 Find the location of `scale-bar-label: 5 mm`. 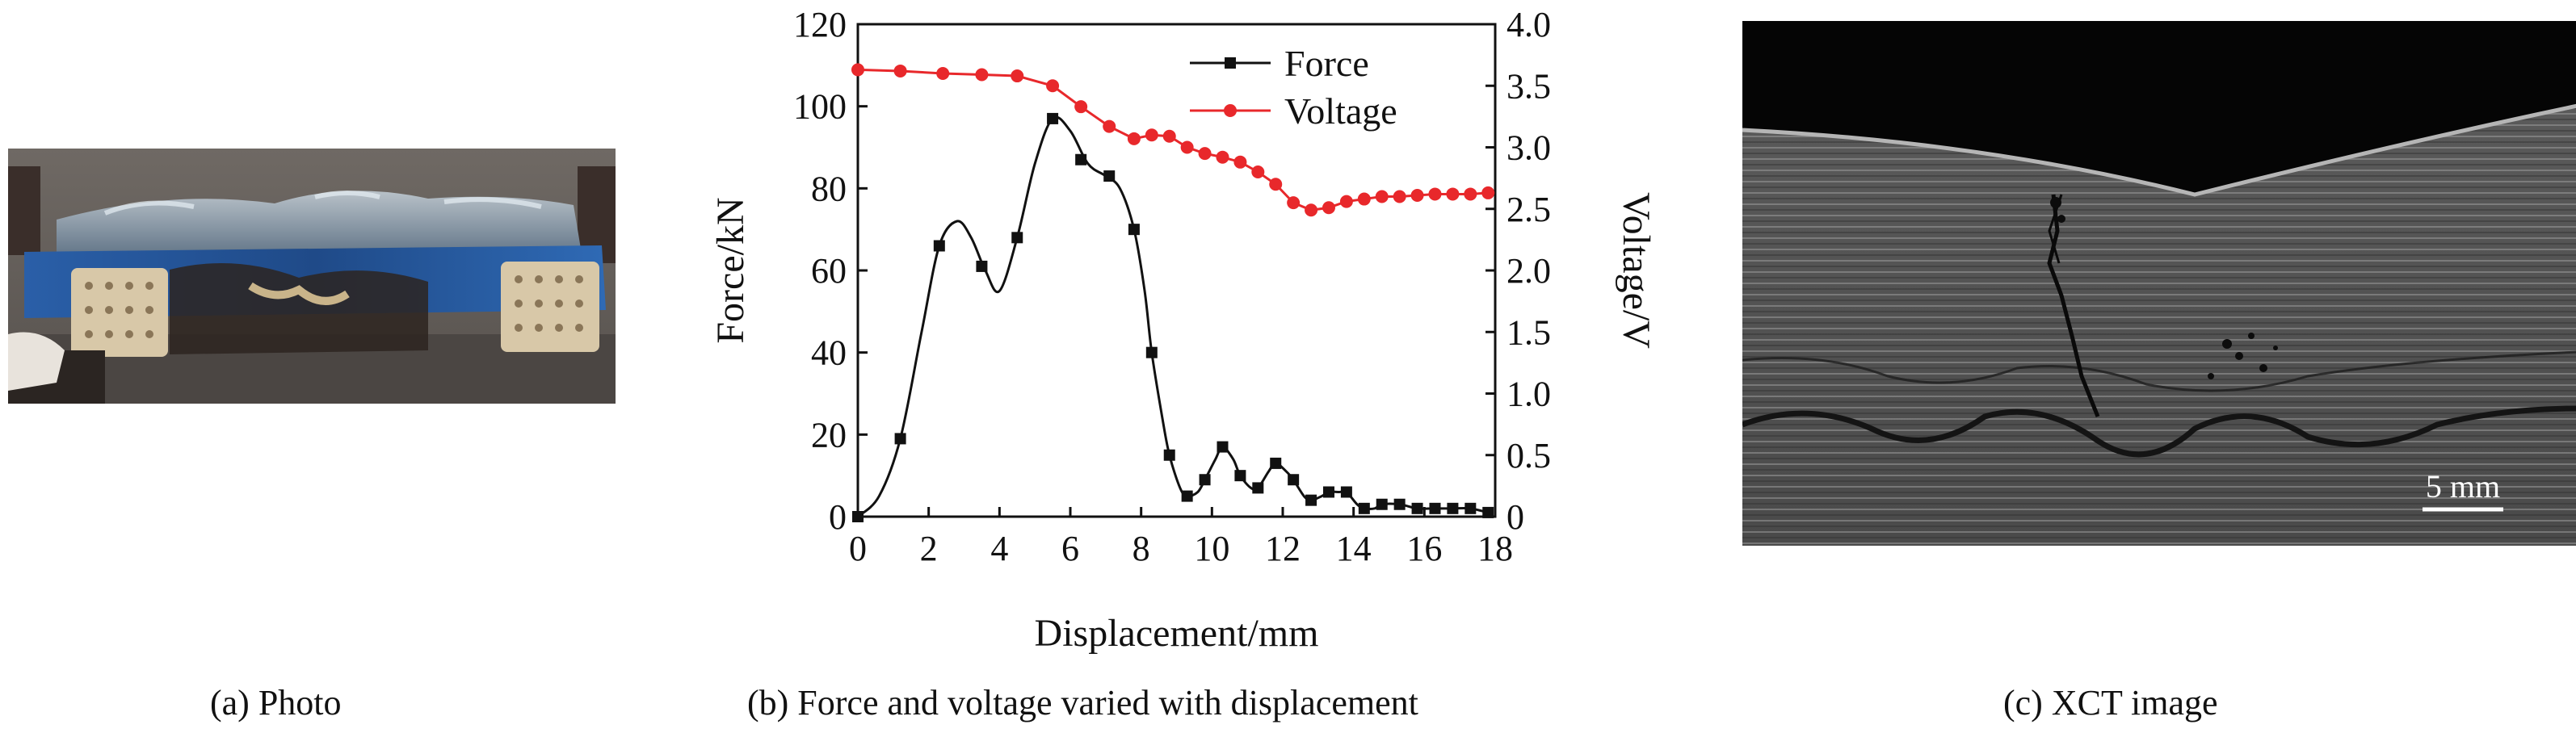

scale-bar-label: 5 mm is located at coordinates (2463, 486).